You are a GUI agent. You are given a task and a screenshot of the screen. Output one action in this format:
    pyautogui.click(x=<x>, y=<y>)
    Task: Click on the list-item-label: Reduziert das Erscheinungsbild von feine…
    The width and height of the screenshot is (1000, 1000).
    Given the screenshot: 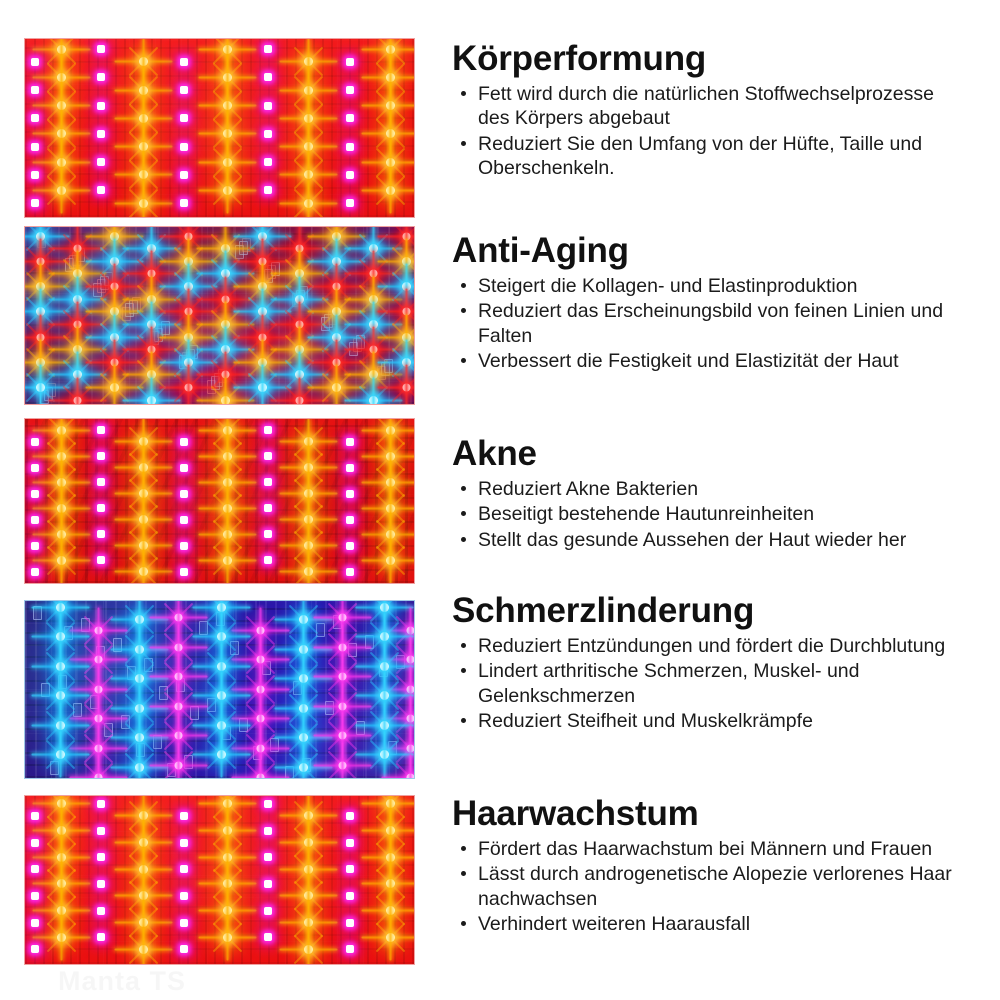 What is the action you would take?
    pyautogui.click(x=711, y=323)
    